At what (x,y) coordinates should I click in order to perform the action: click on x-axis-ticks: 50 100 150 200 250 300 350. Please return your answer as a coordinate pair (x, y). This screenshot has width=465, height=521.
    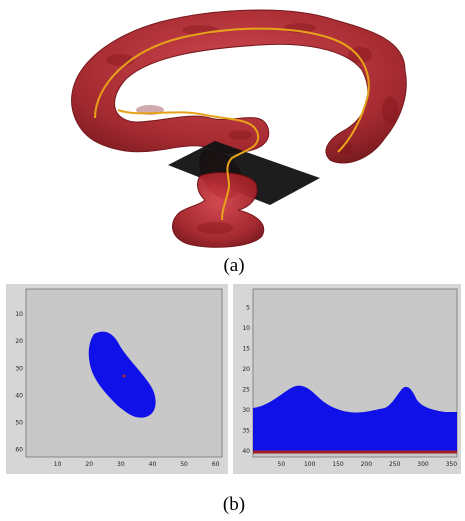
    Looking at the image, I should click on (368, 464).